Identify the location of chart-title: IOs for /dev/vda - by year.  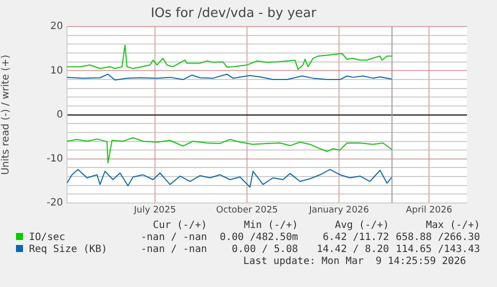
(233, 14).